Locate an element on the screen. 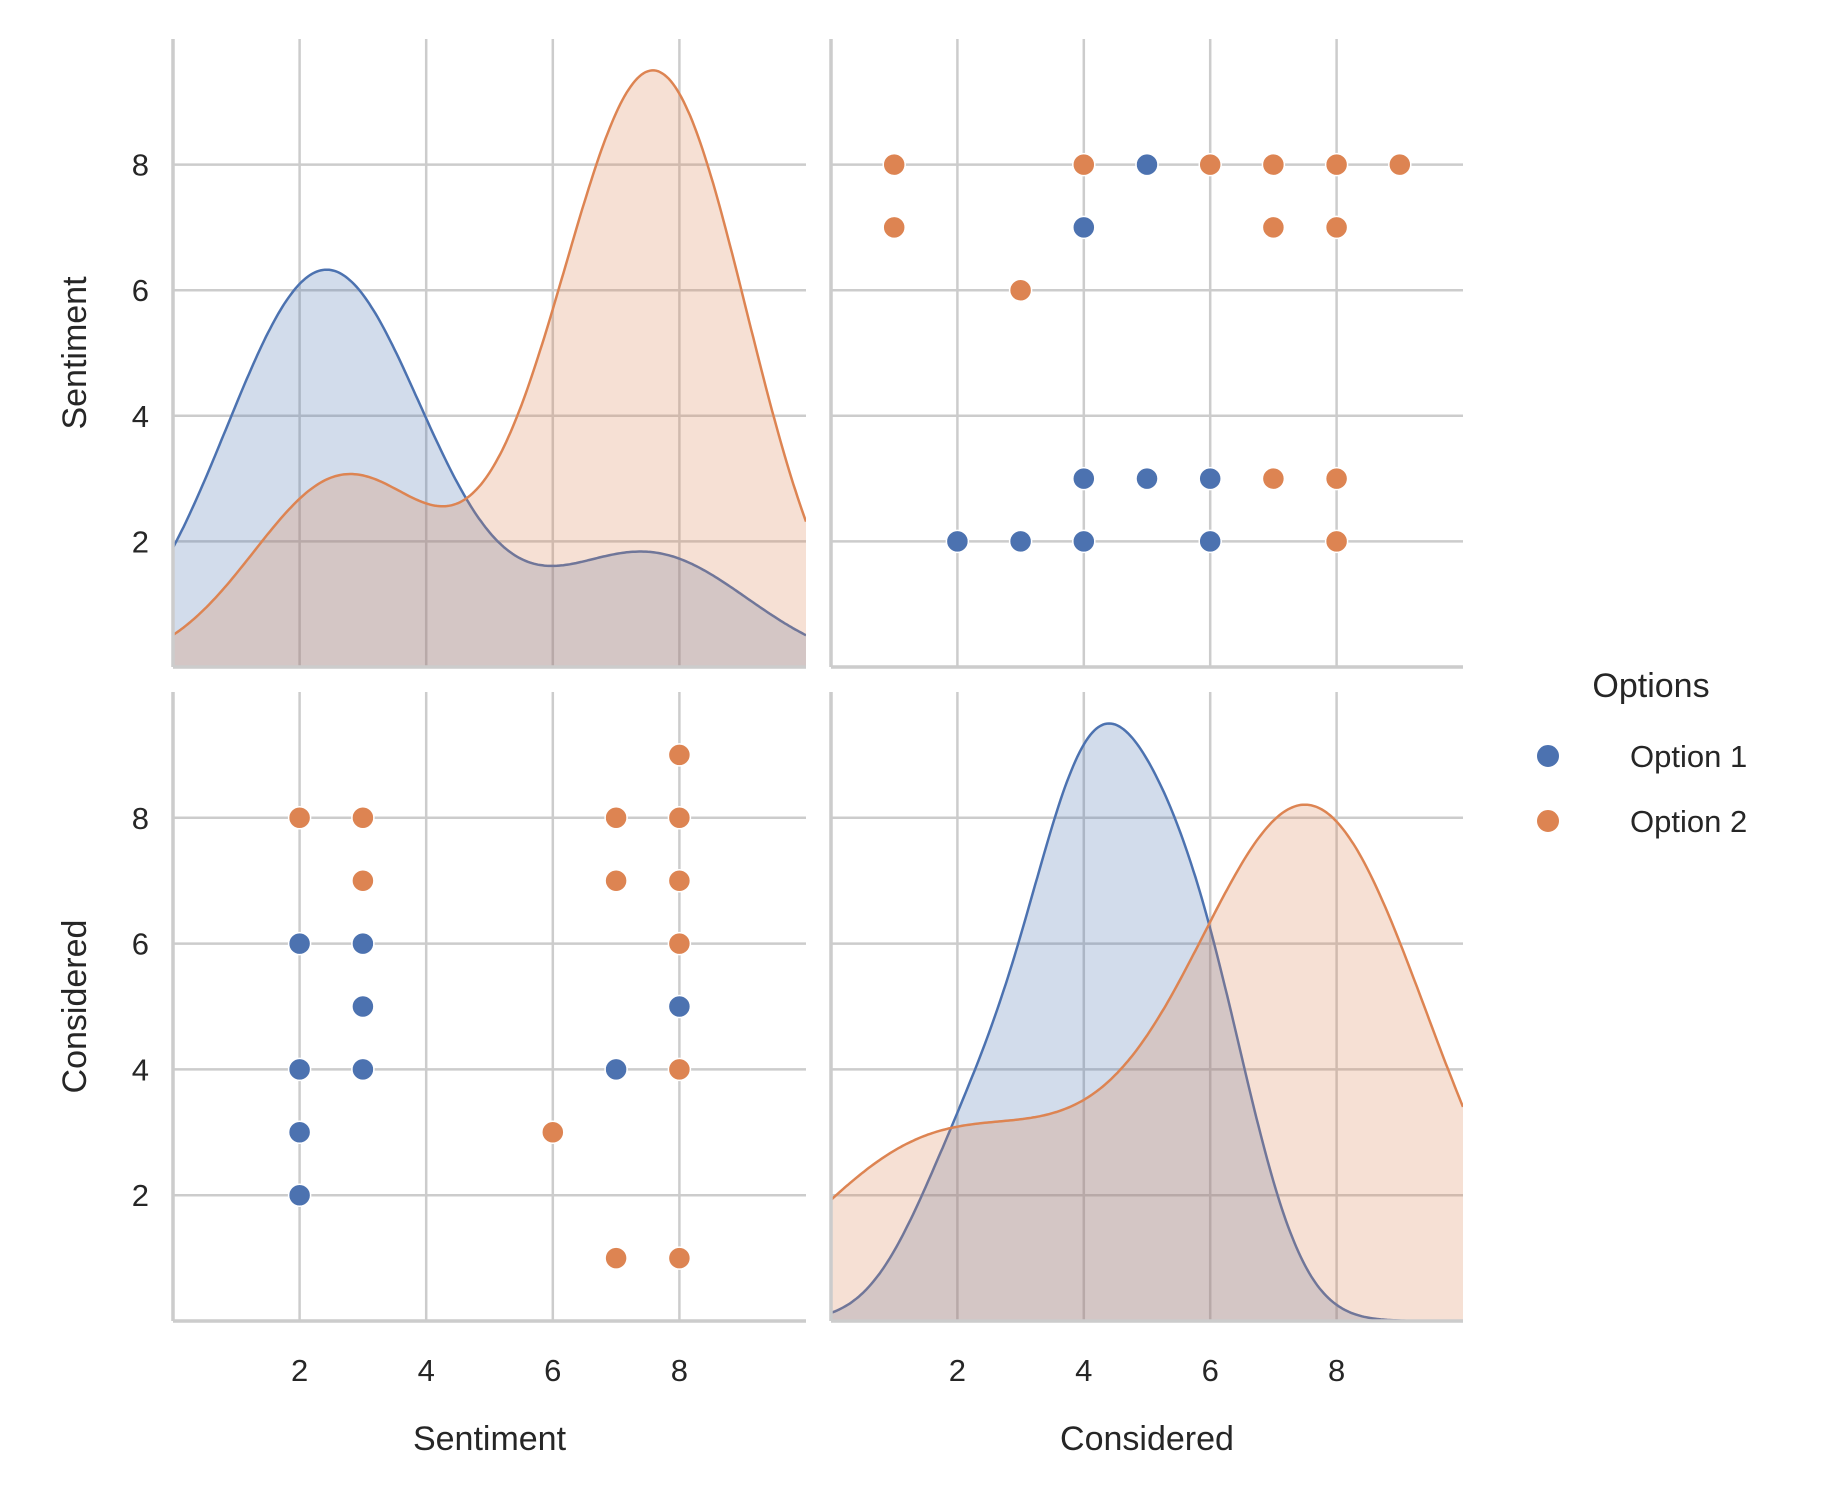 The height and width of the screenshot is (1500, 1836). panel-sentiment-vs-sentiment is located at coordinates (488, 354).